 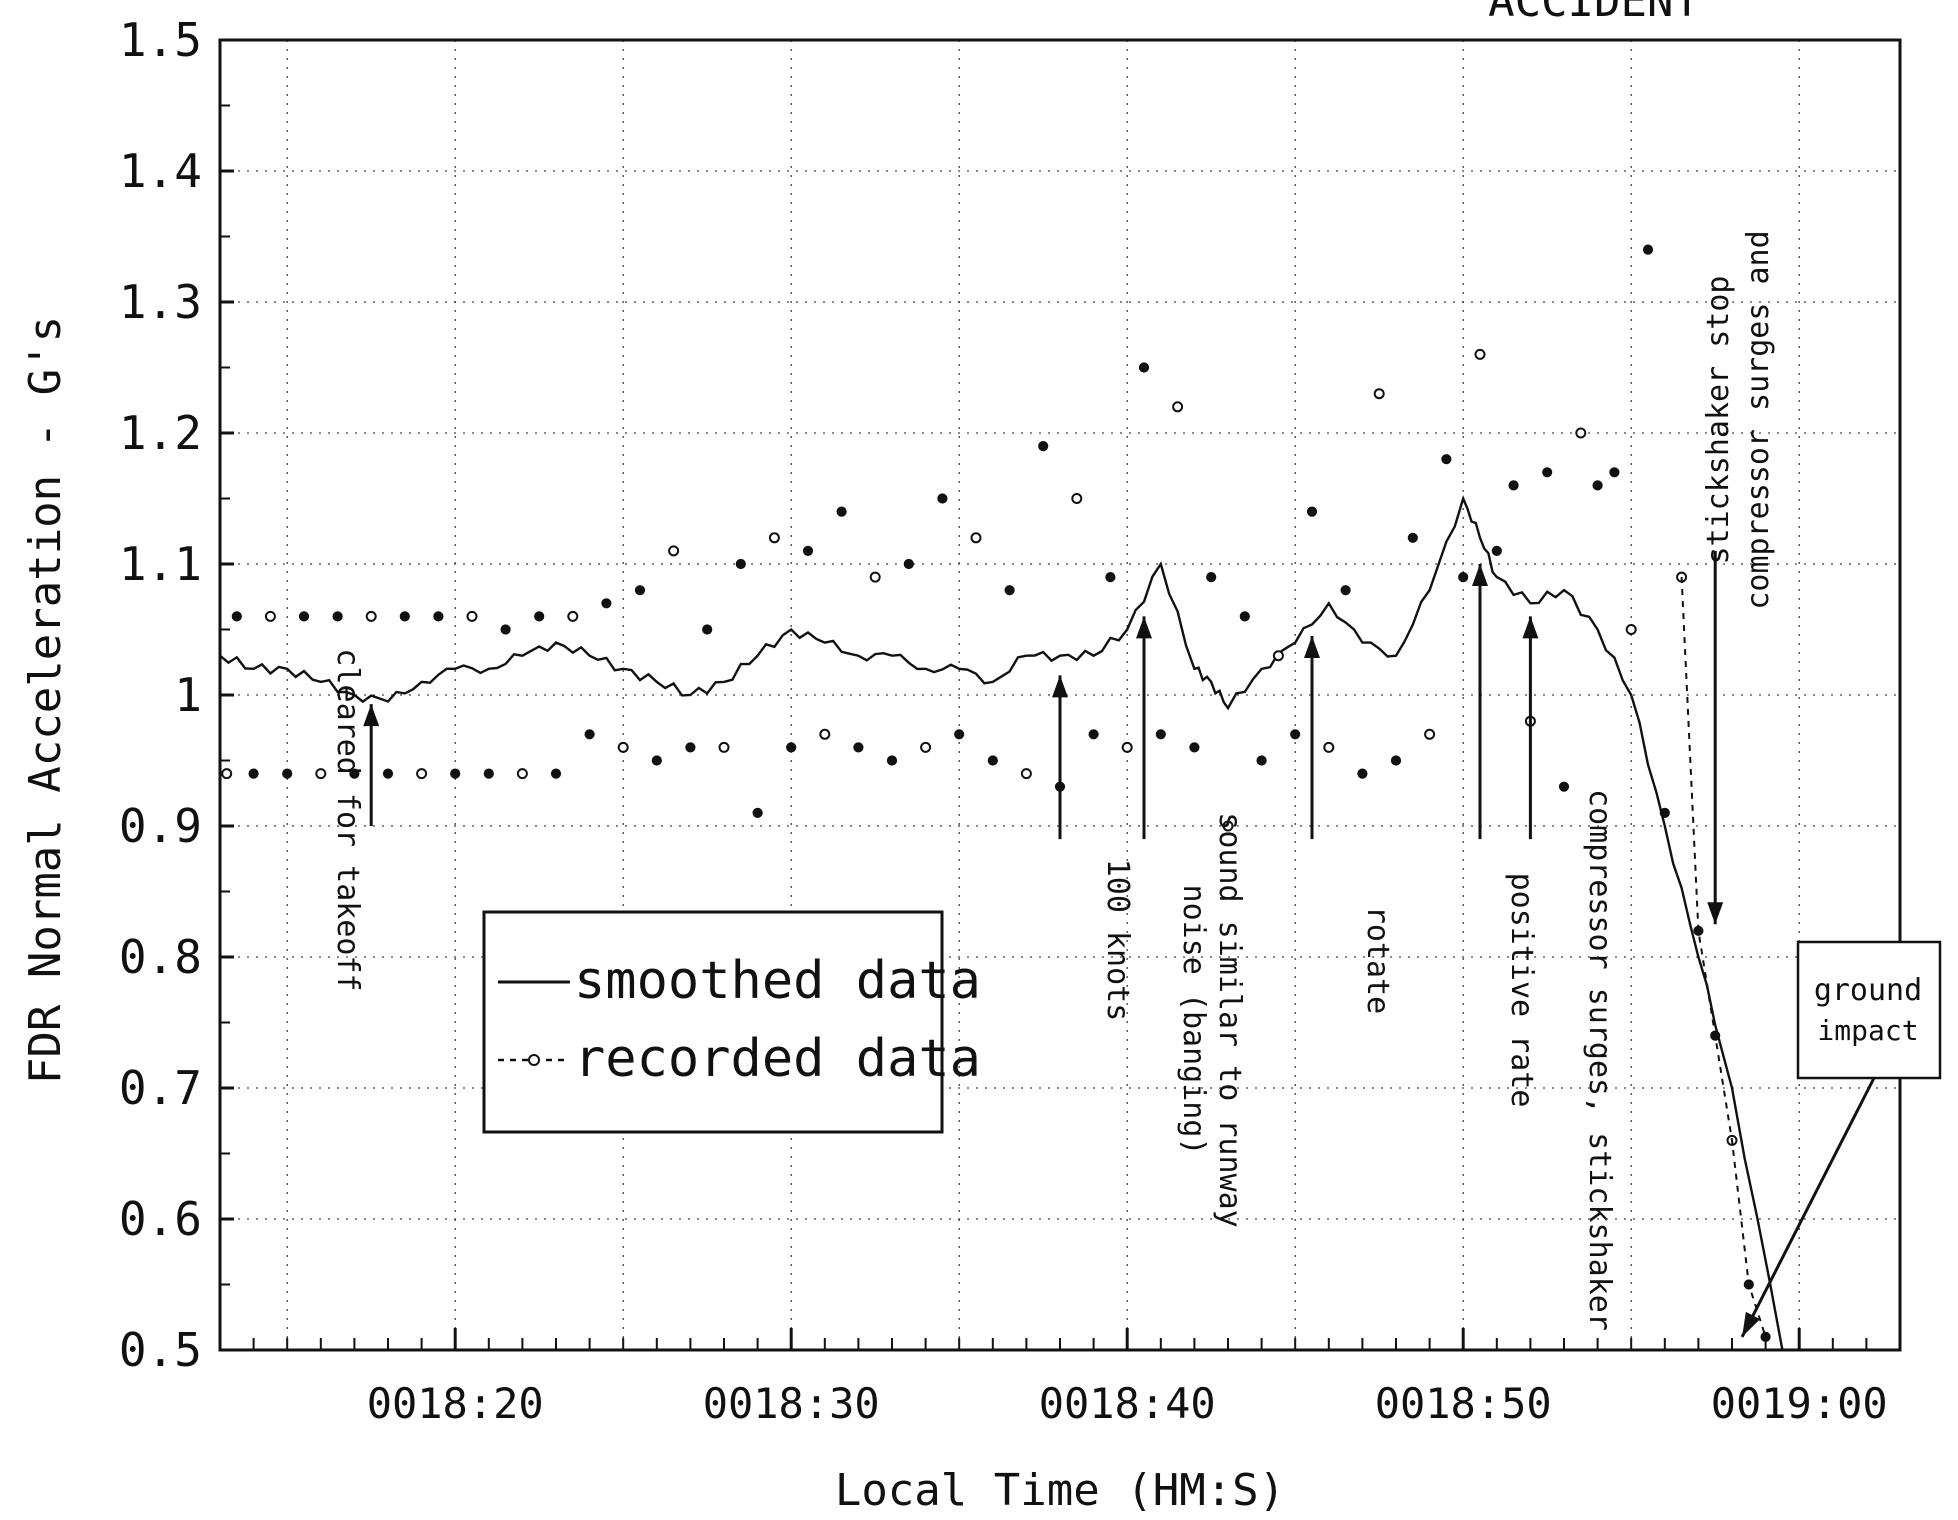 I want to click on ground-impact-label-2: impact, so click(x=1867, y=1030).